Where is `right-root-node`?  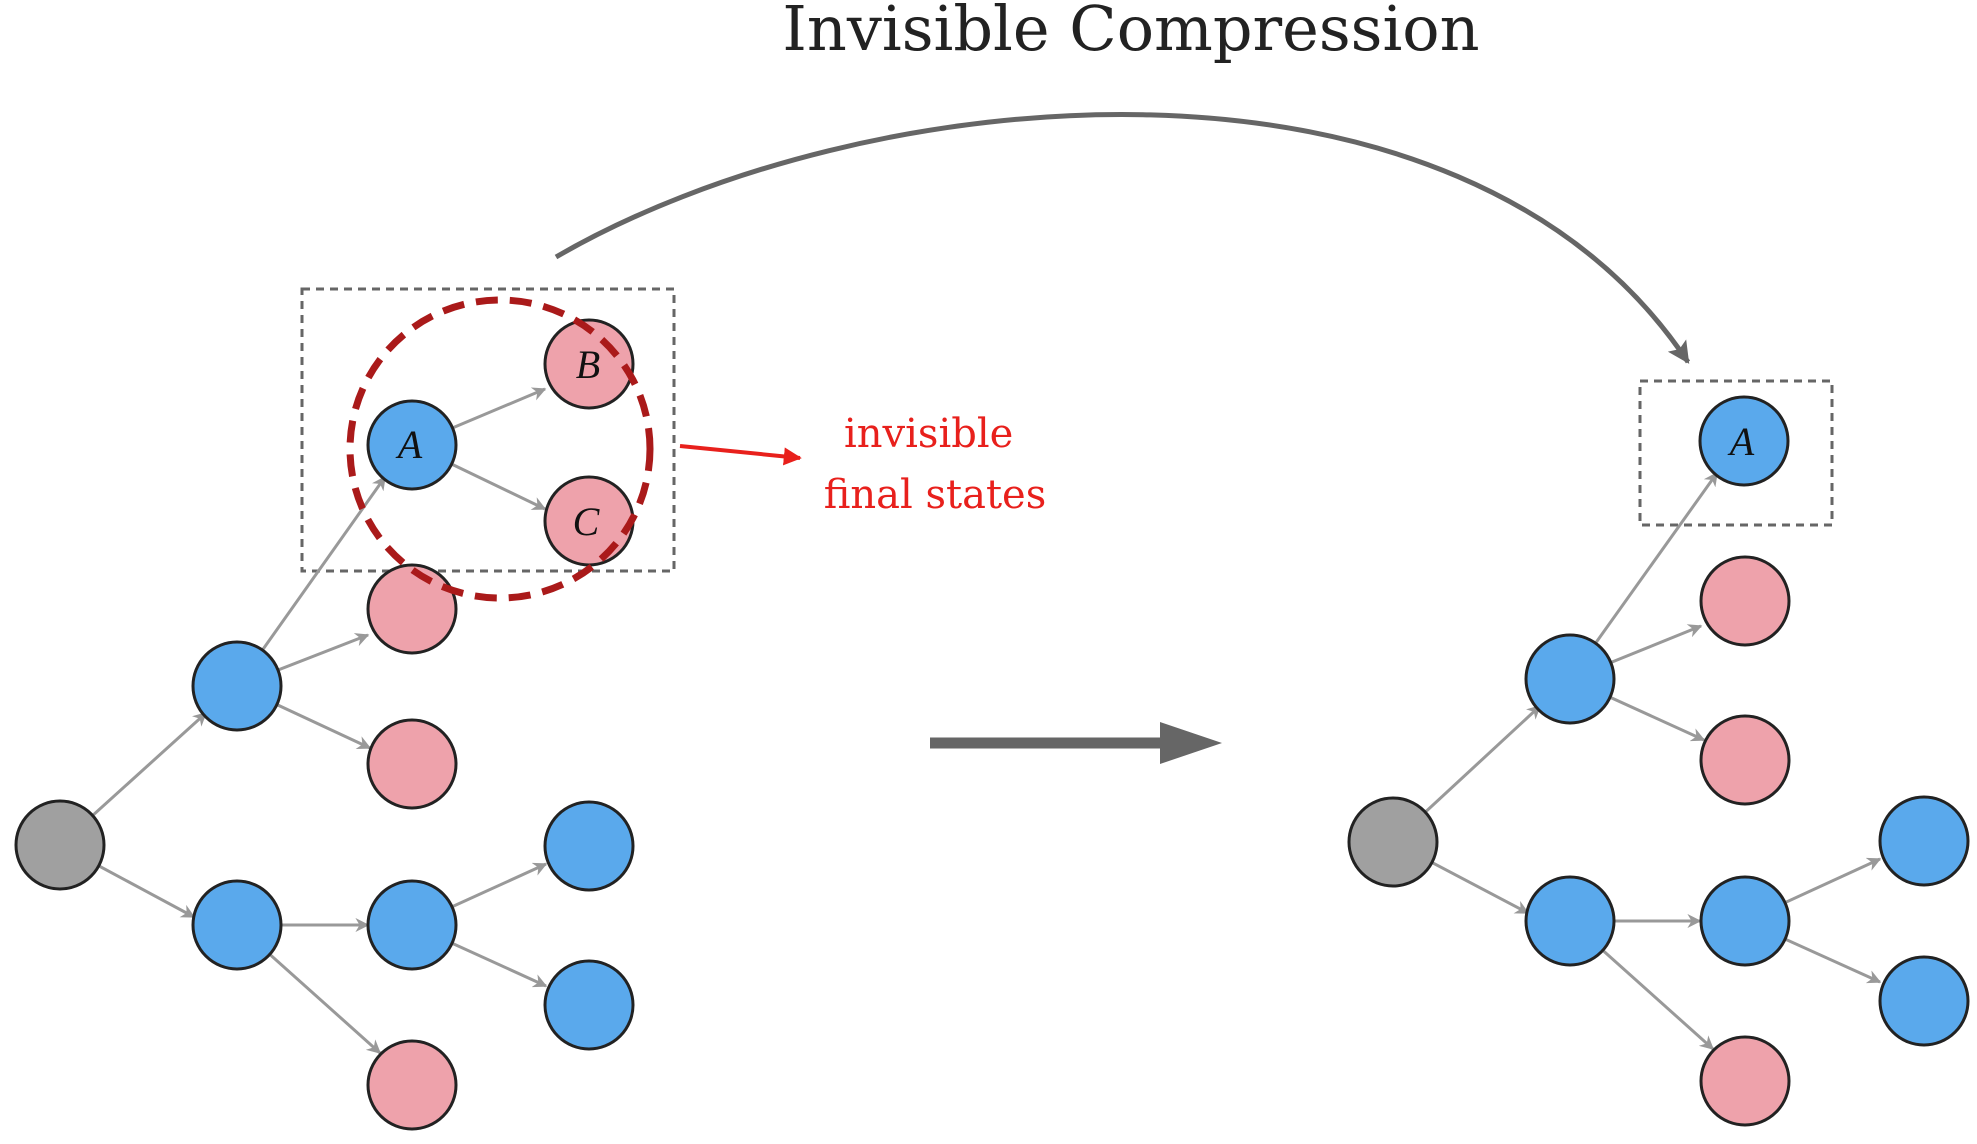 right-root-node is located at coordinates (1393, 842).